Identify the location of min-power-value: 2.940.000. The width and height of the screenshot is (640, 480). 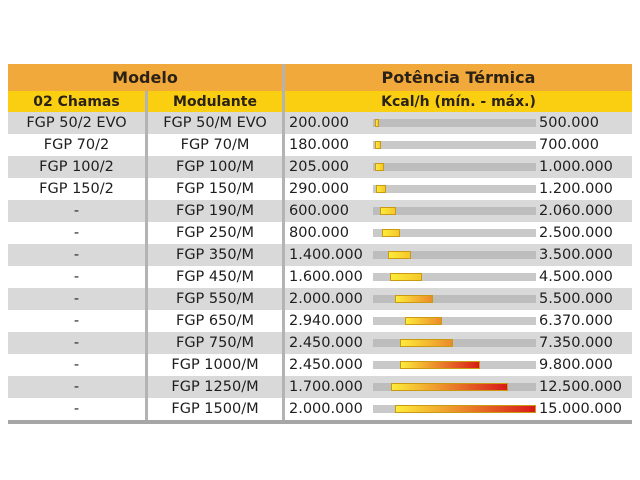
(326, 321).